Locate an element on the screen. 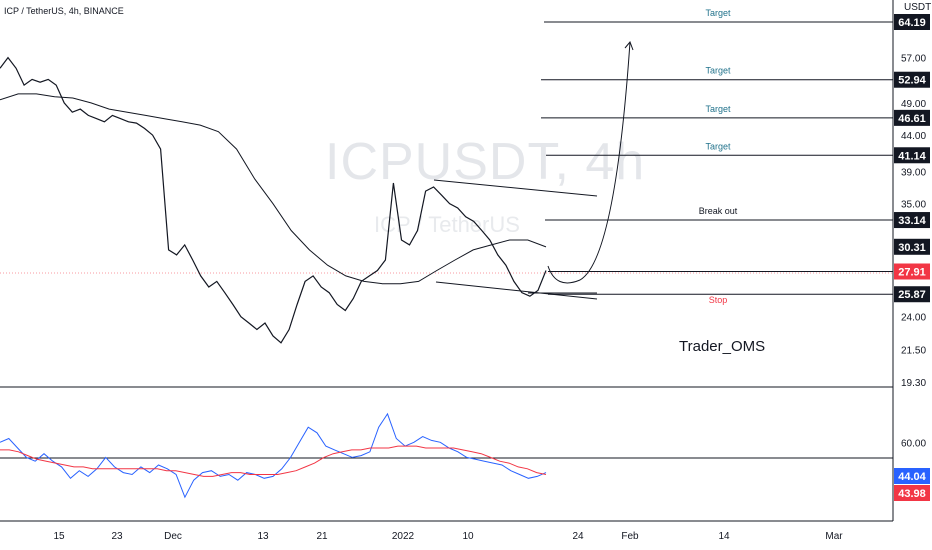 Image resolution: width=932 pixels, height=550 pixels. rsi-value-box is located at coordinates (912, 476).